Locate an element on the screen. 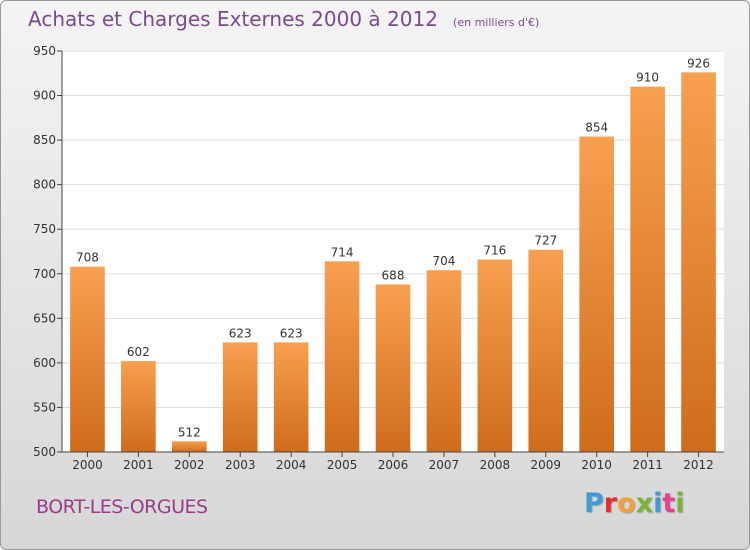 This screenshot has height=550, width=750. x-tick-label: 2003 is located at coordinates (240, 465).